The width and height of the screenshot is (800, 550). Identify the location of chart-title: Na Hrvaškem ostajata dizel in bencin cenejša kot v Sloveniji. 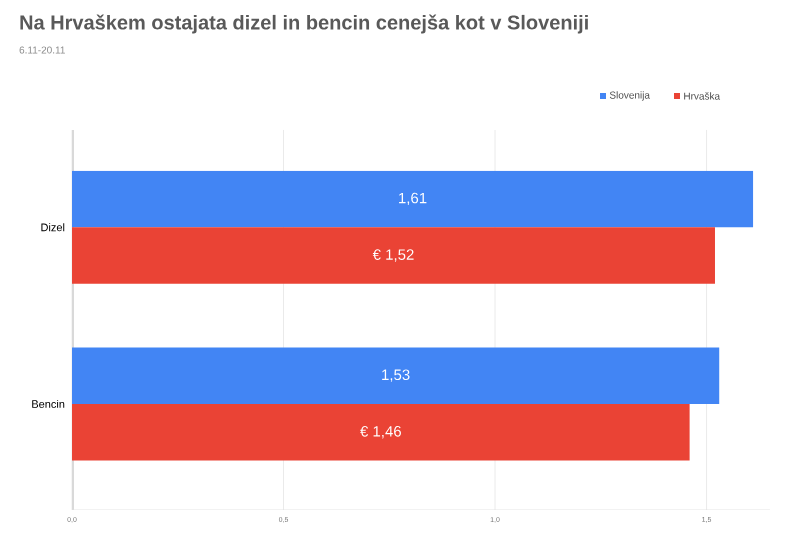
(304, 24).